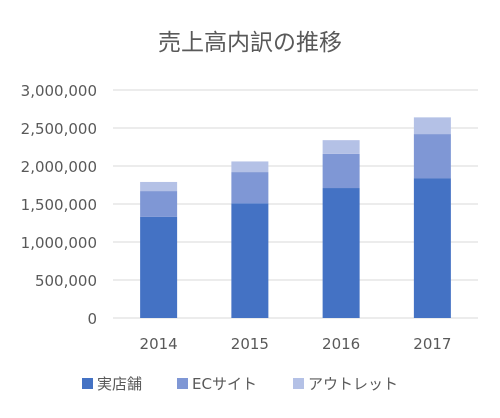 The height and width of the screenshot is (418, 500). I want to click on legend-label: ECサイト, so click(224, 384).